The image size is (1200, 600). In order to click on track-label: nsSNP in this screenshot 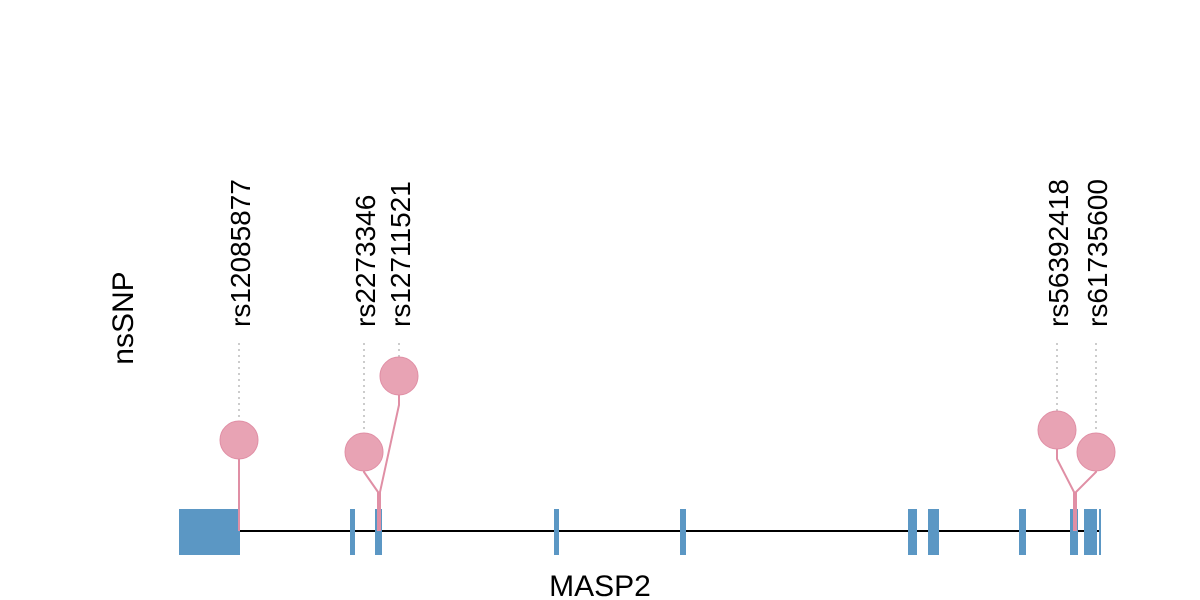, I will do `click(123, 317)`.